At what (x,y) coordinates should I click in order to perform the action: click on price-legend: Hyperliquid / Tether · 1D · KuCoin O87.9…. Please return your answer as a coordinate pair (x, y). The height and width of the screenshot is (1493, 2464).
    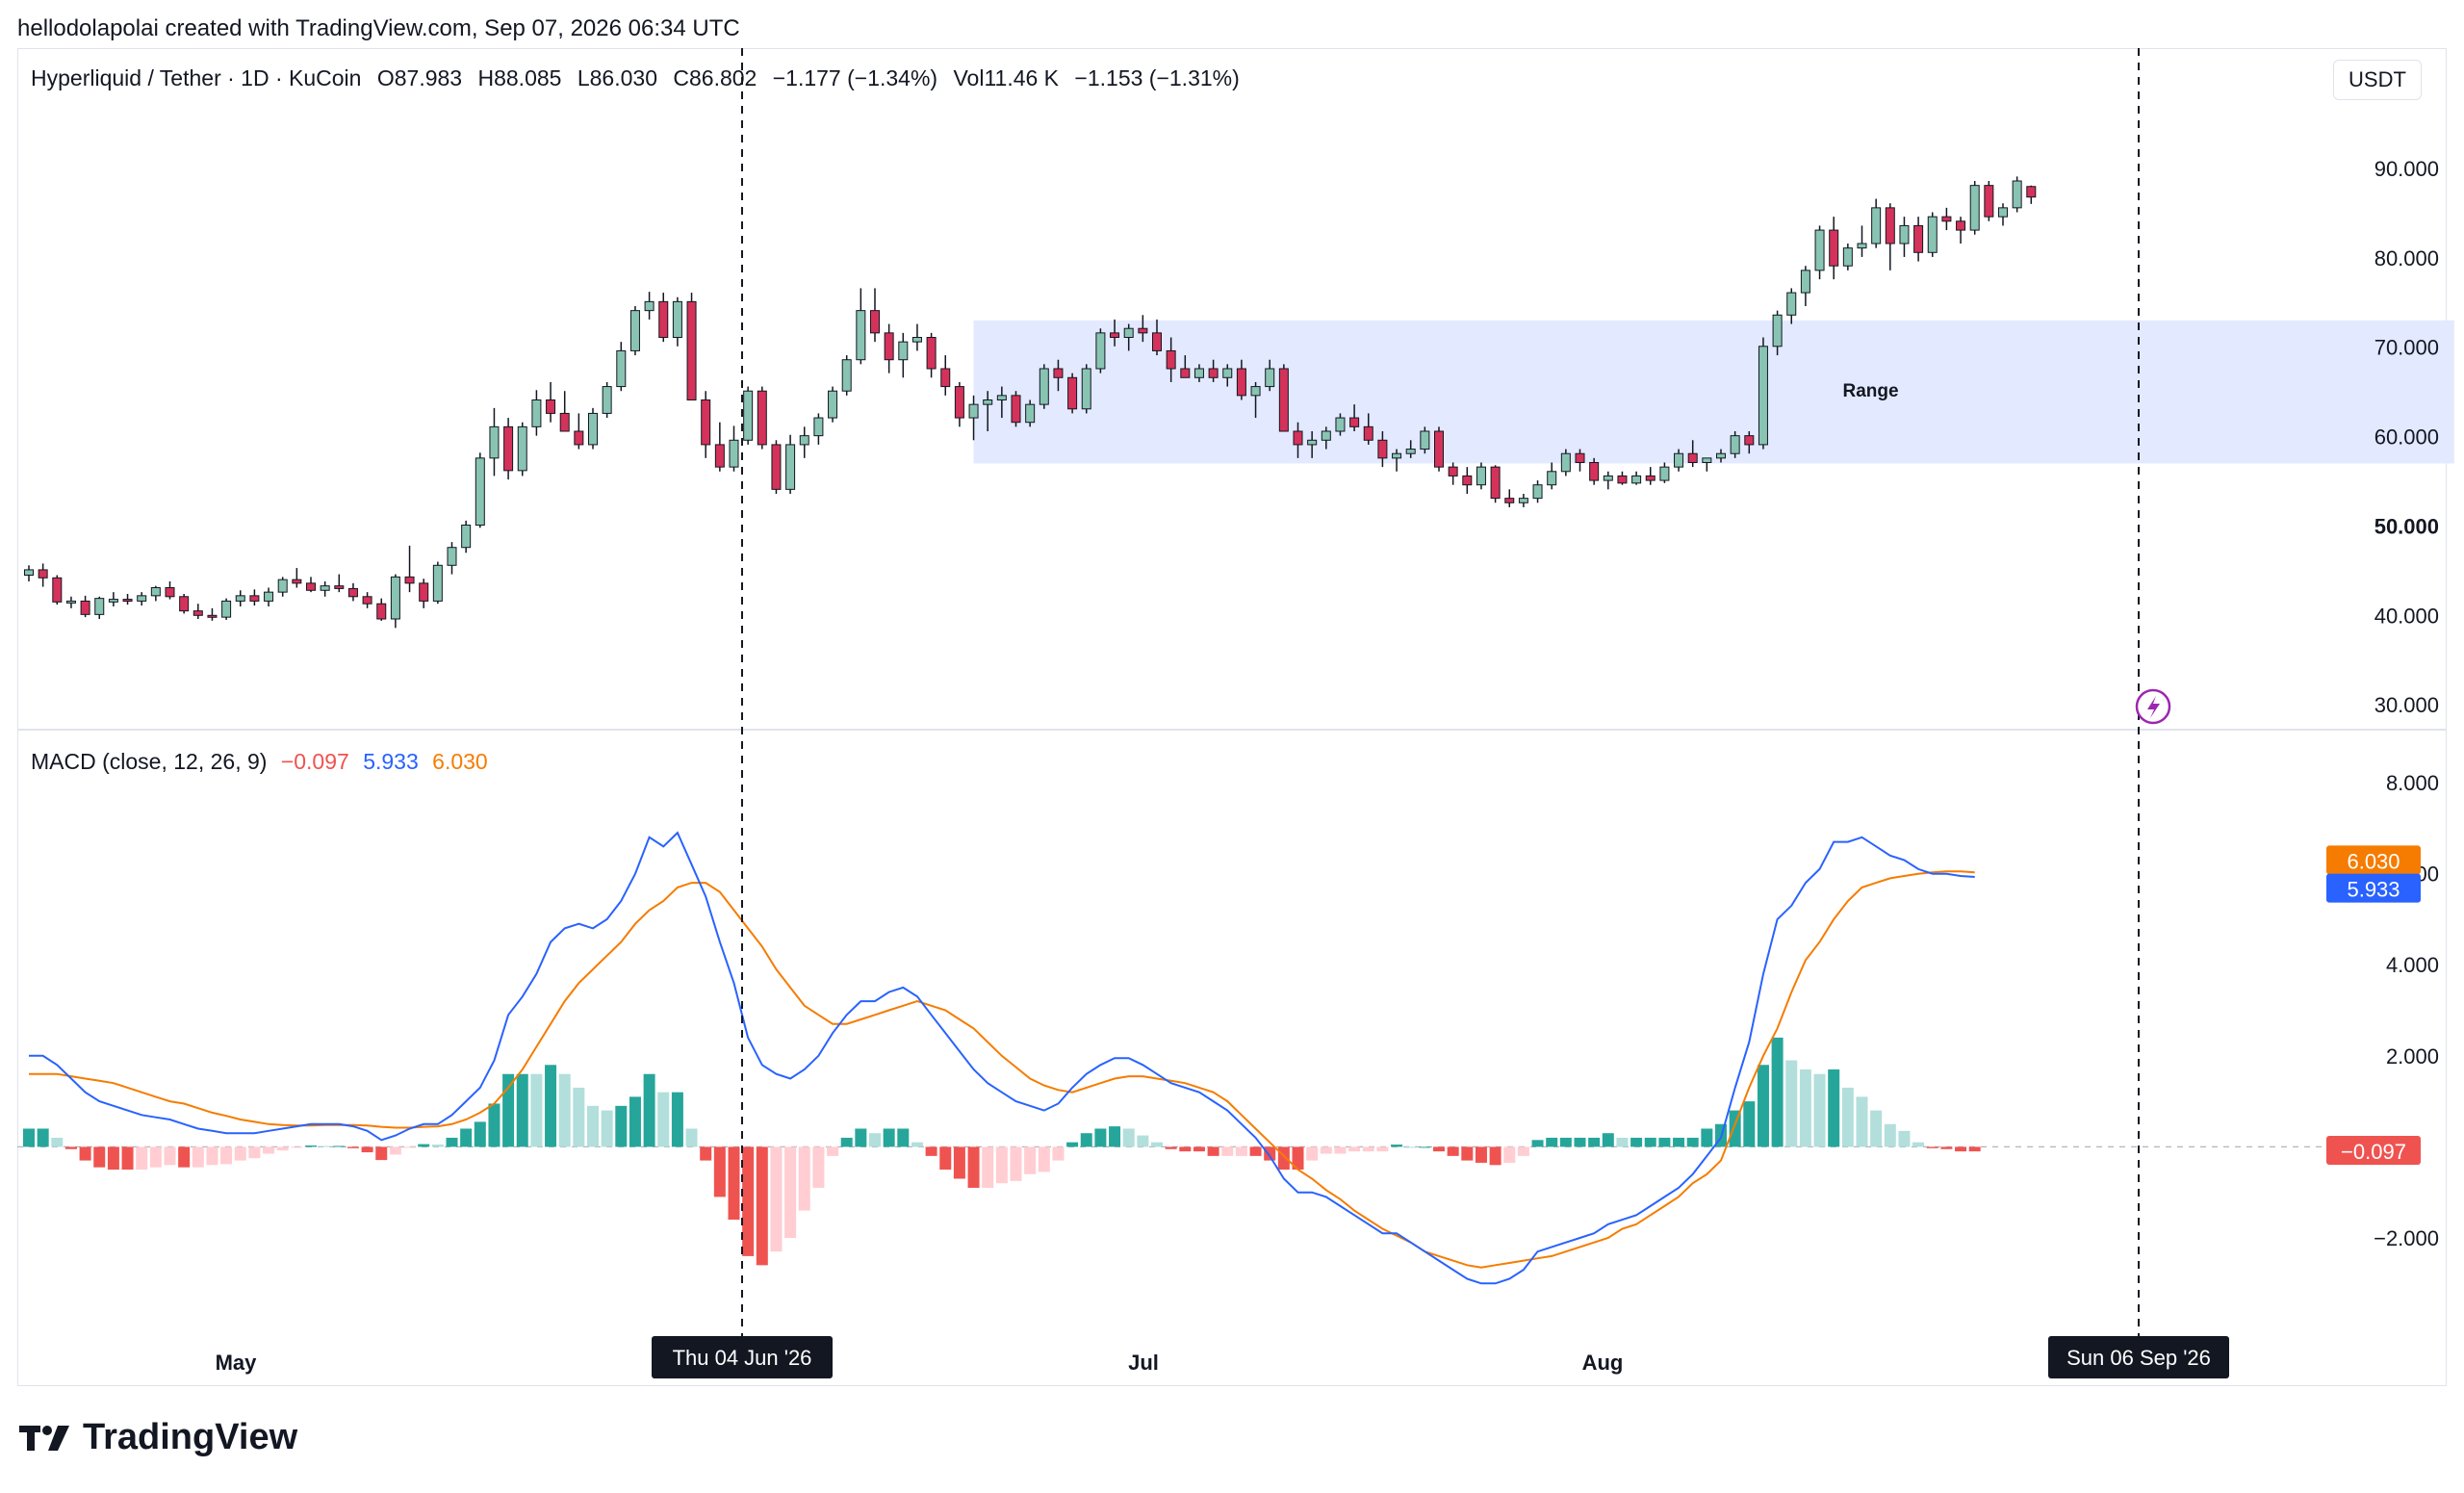
    Looking at the image, I should click on (640, 78).